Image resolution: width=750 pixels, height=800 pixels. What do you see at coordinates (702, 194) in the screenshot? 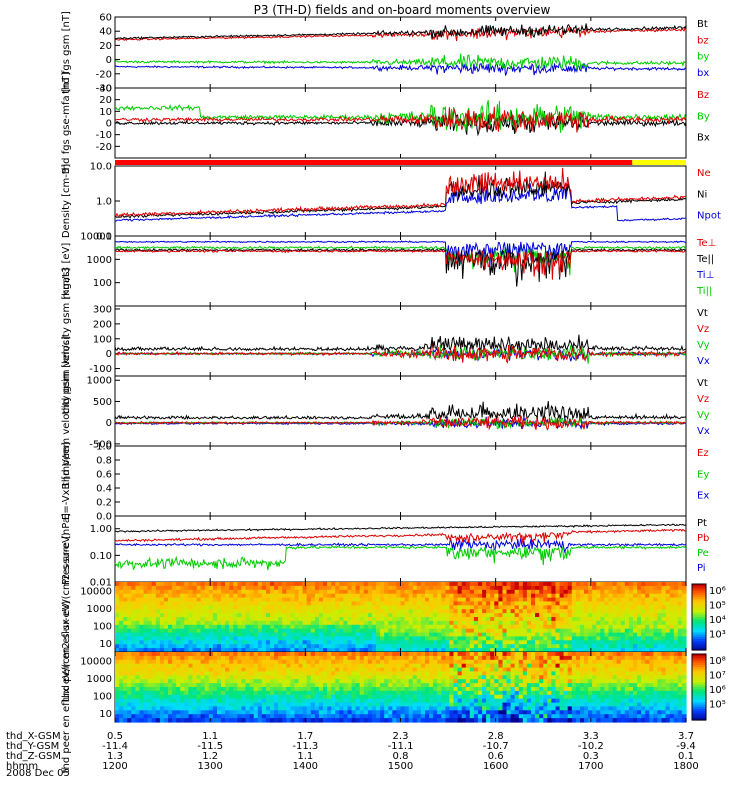
I see `legend-ni-2: Ni` at bounding box center [702, 194].